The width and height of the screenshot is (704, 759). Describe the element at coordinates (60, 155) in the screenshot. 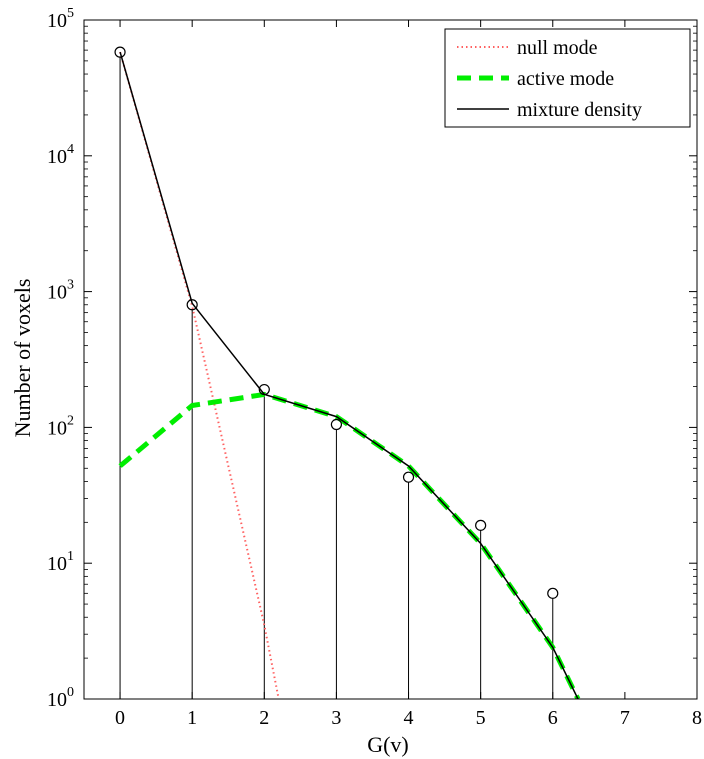

I see `y-tick-label: 10⁴` at that location.